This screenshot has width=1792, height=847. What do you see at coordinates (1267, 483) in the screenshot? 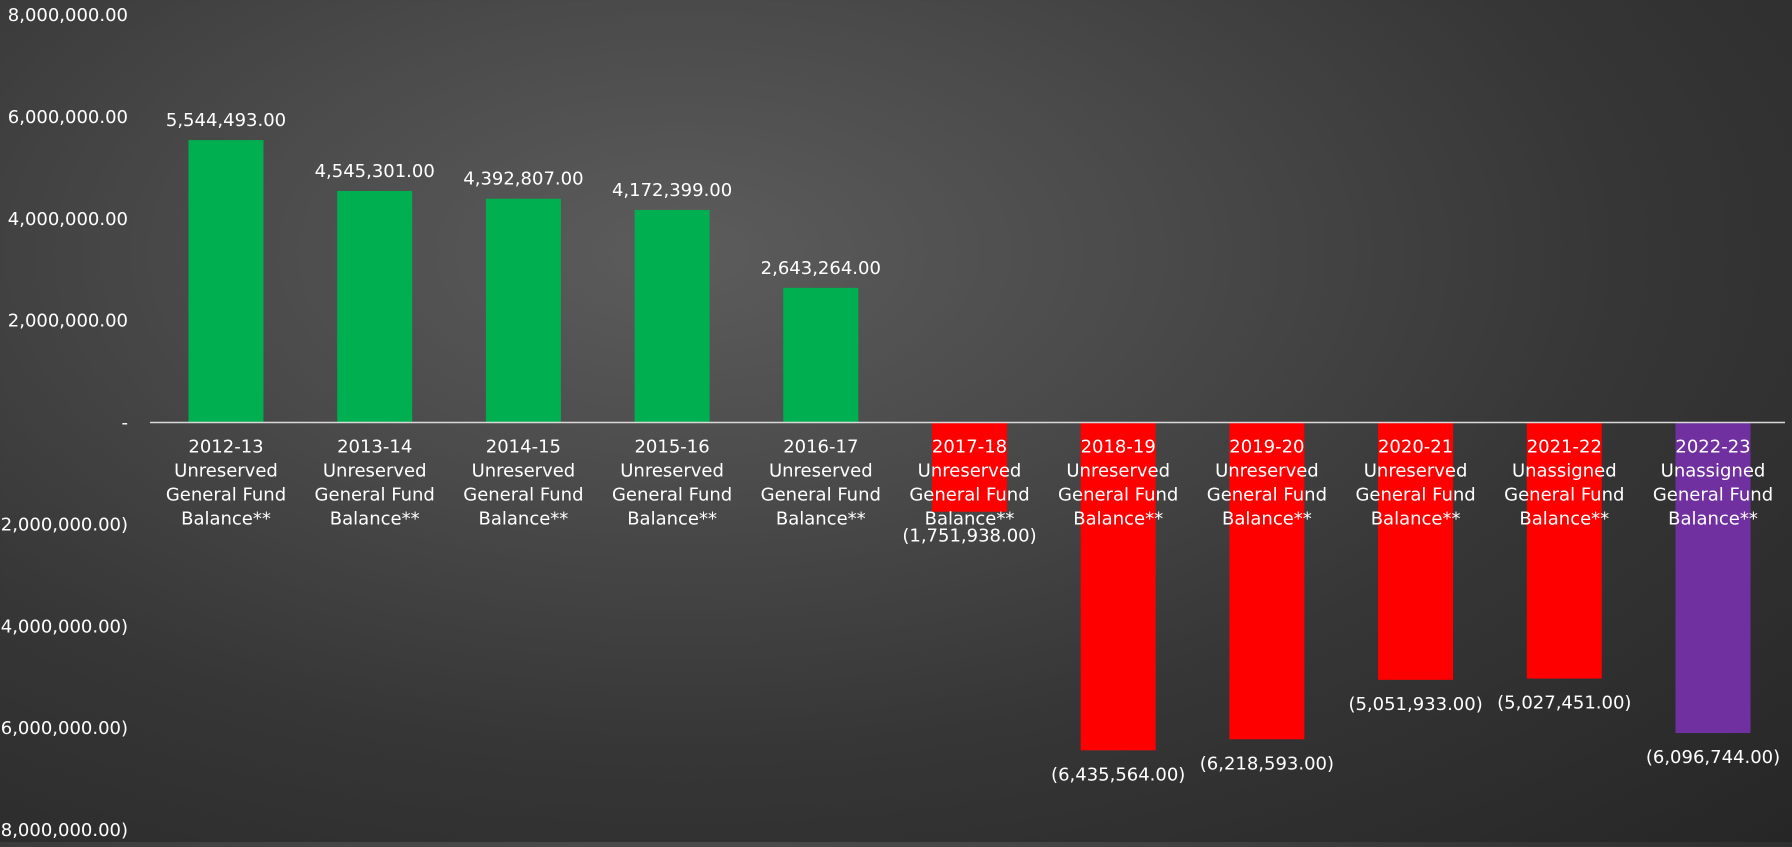
I see `x-tick-label: 2019-20 Unreserved General Fund Balance**` at bounding box center [1267, 483].